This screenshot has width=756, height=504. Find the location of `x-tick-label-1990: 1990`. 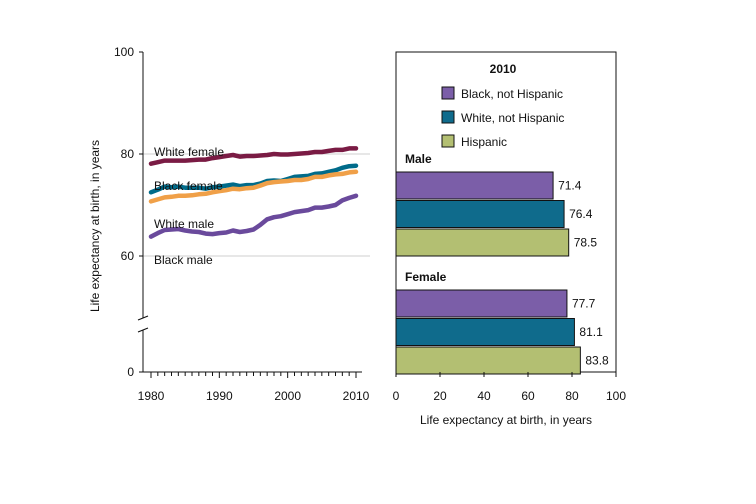

x-tick-label-1990: 1990 is located at coordinates (219, 396).